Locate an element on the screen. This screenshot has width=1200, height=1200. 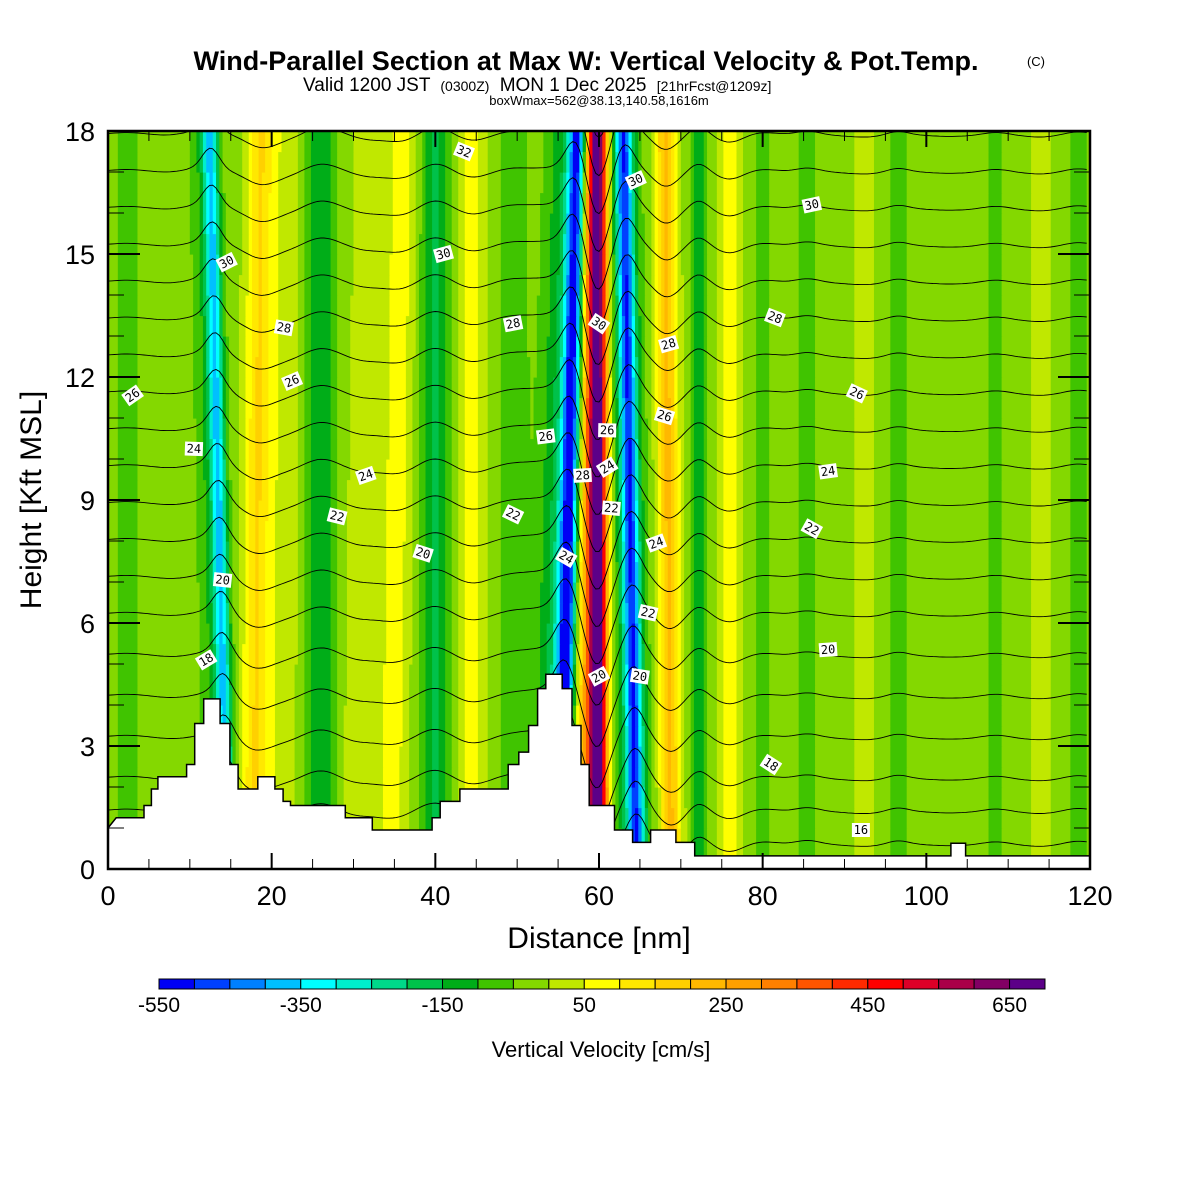
contour-label-text: 32 is located at coordinates (464, 151).